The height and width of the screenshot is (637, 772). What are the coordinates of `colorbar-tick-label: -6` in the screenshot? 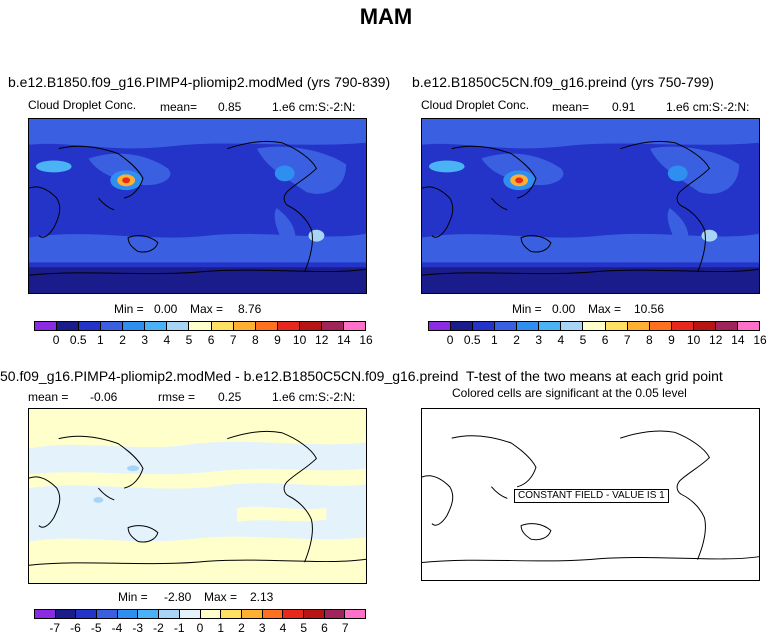 It's located at (75, 628).